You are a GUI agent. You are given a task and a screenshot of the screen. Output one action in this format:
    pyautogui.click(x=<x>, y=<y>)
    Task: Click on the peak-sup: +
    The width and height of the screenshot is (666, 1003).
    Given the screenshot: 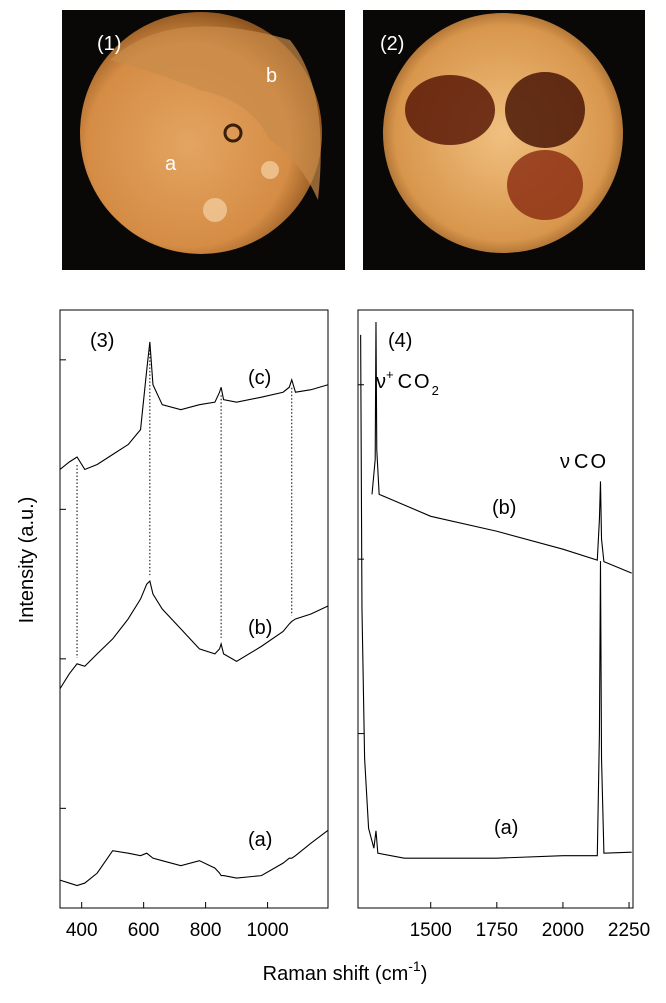 What is the action you would take?
    pyautogui.click(x=390, y=374)
    